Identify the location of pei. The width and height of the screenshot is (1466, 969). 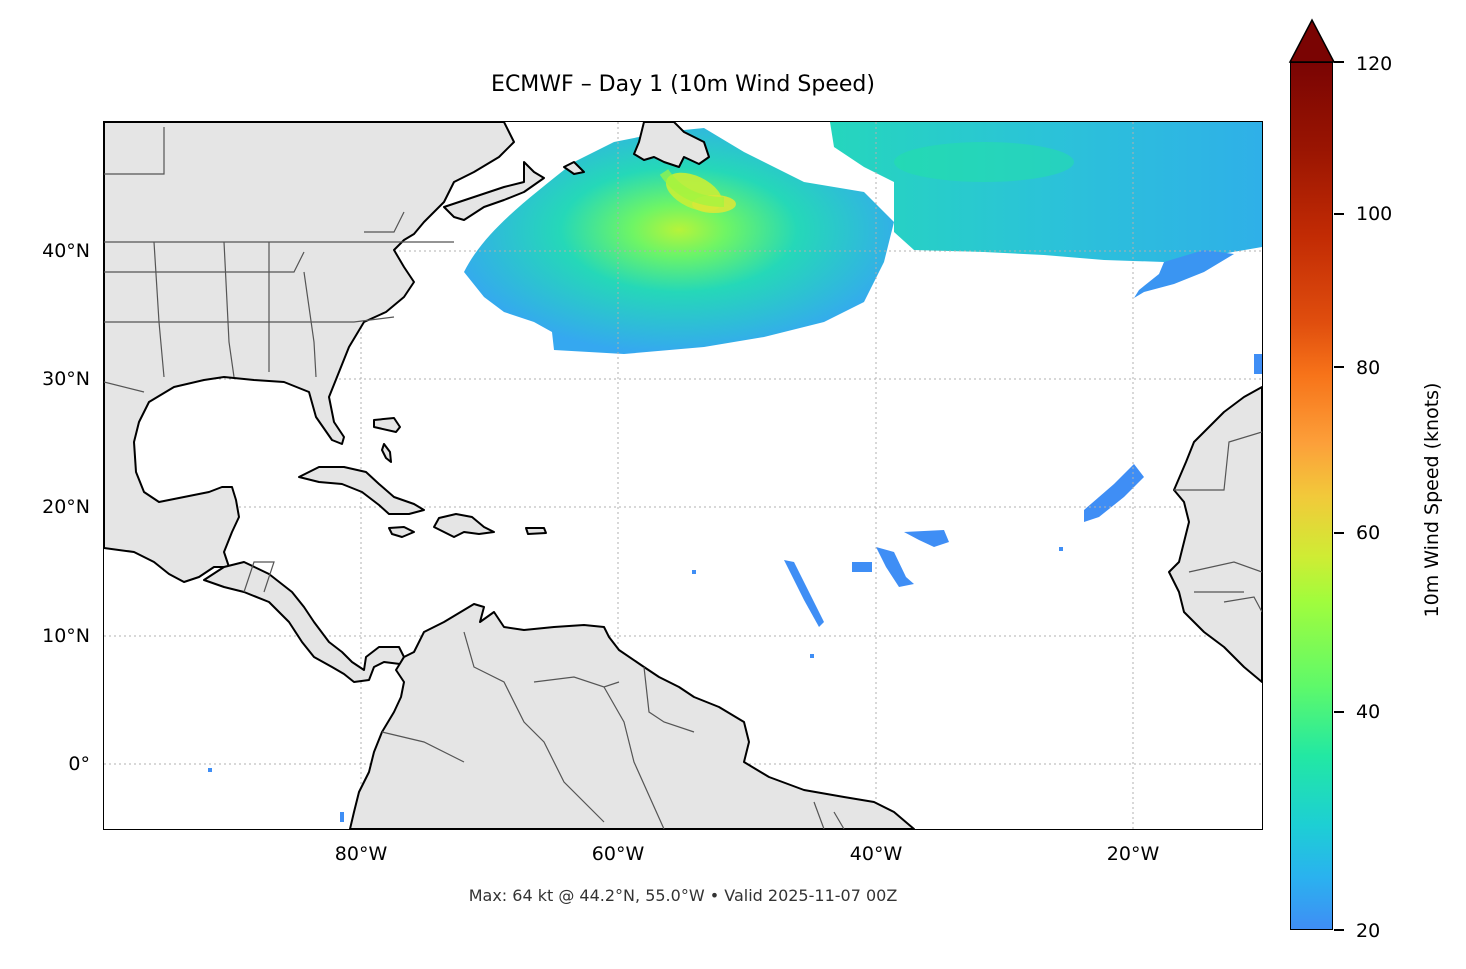
(574, 168).